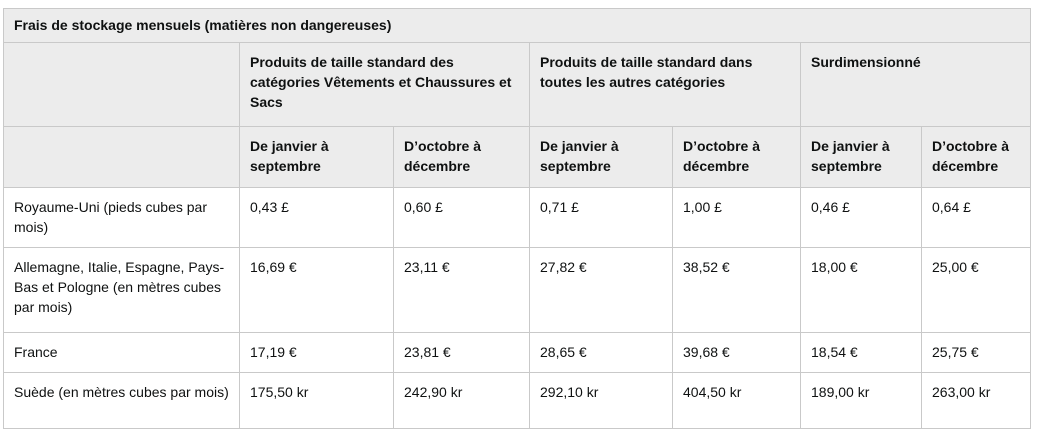 The height and width of the screenshot is (436, 1038). Describe the element at coordinates (601, 352) in the screenshot. I see `fee-cell: 28,65 €` at that location.